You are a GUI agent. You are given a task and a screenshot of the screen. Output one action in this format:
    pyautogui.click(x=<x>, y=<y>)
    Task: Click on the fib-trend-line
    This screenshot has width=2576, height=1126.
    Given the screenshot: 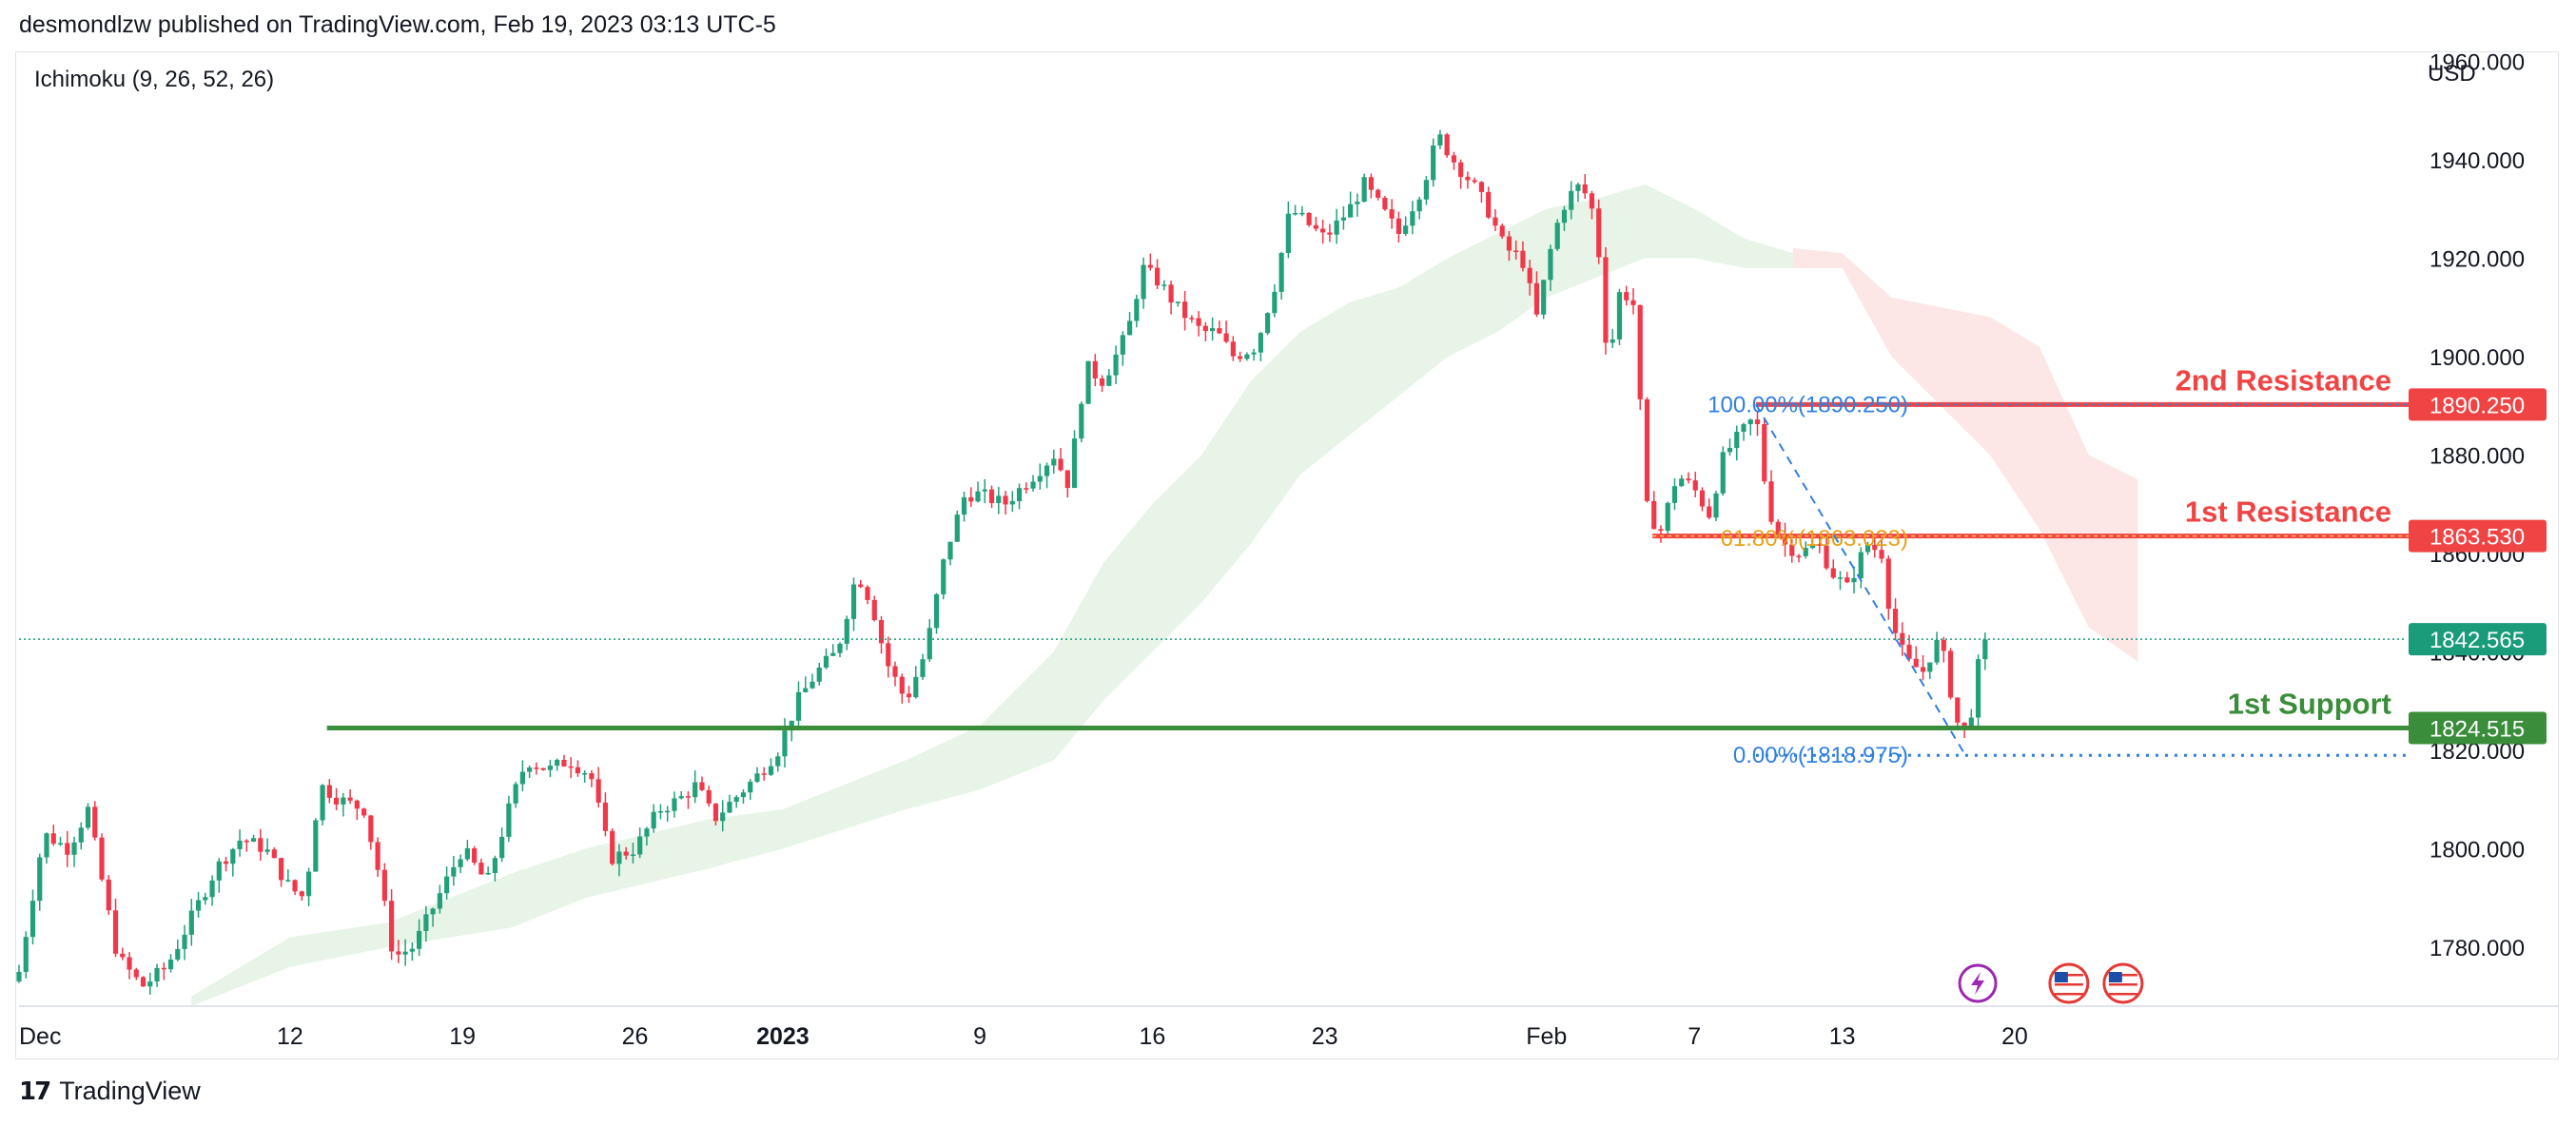 What is the action you would take?
    pyautogui.click(x=1861, y=580)
    